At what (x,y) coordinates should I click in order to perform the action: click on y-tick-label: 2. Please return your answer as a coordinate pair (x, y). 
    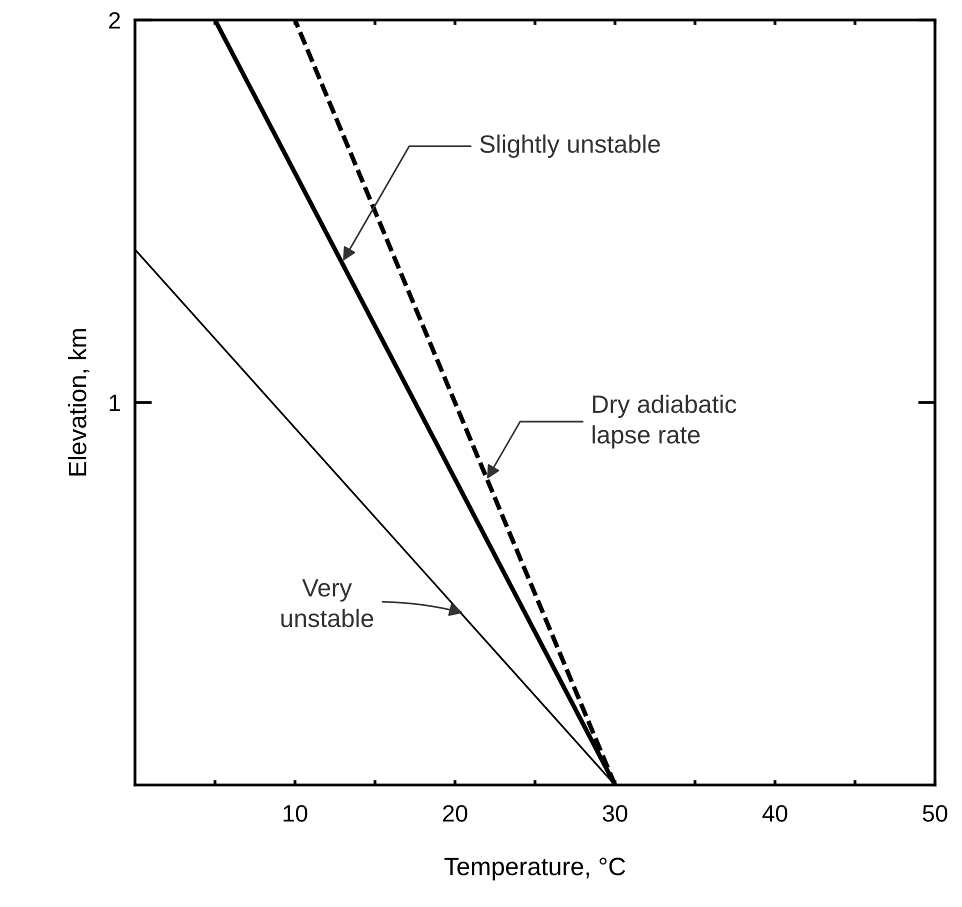
    Looking at the image, I should click on (114, 20).